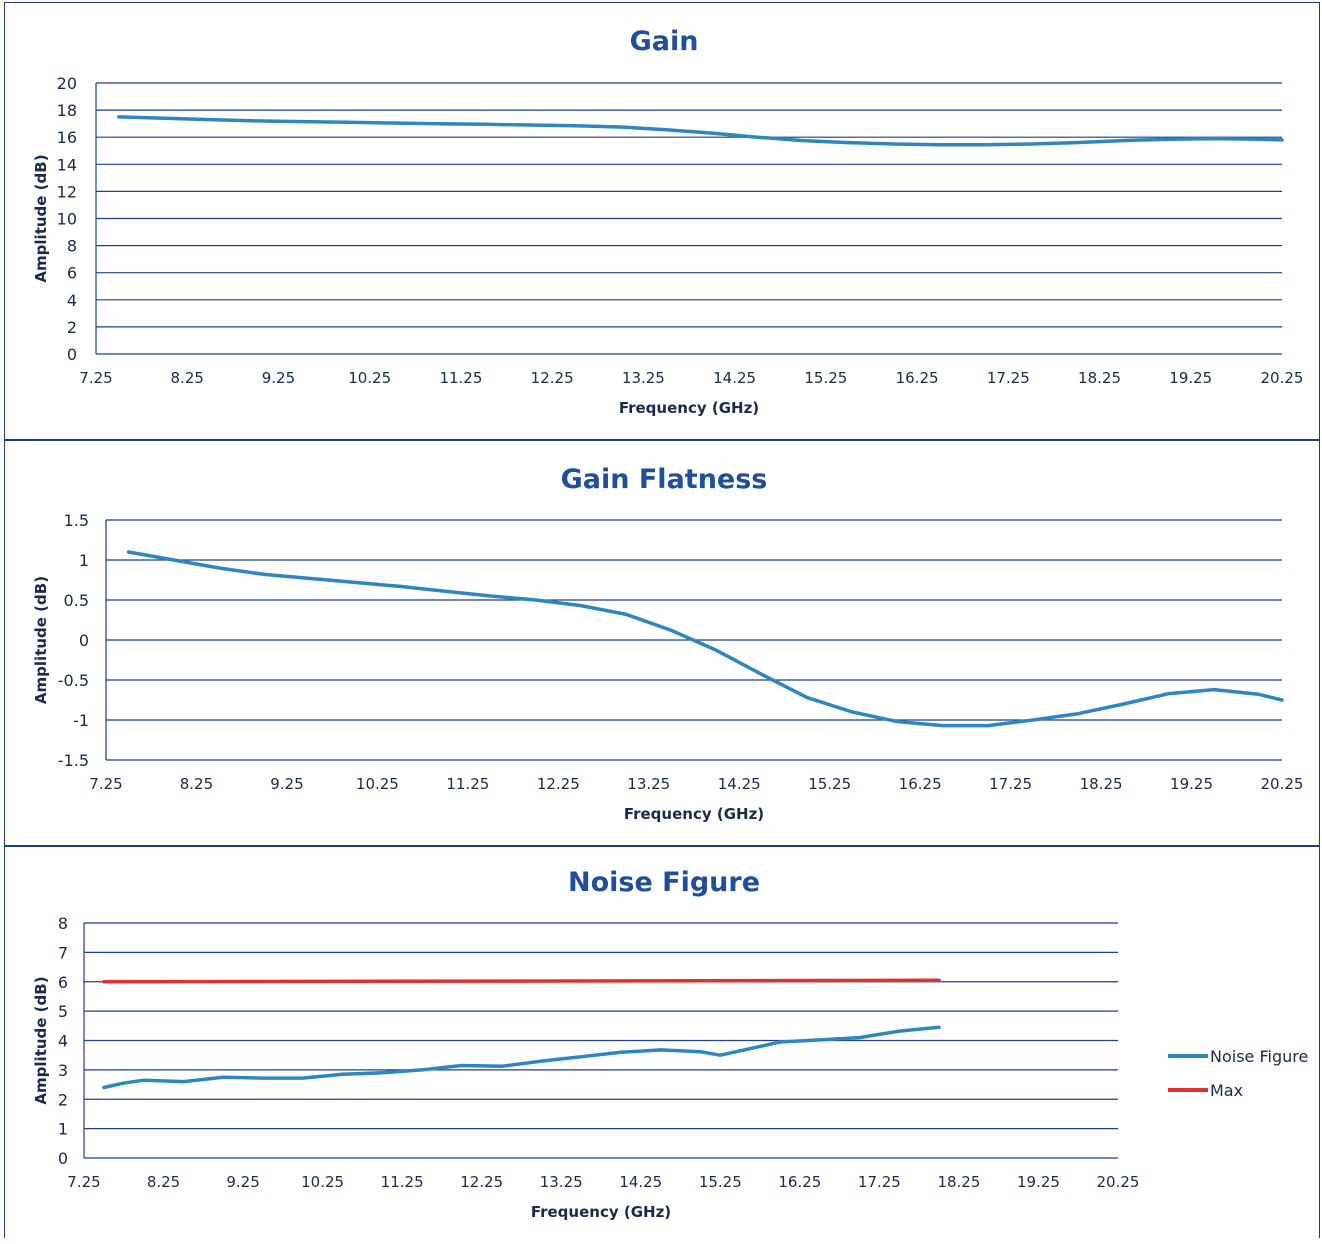 The image size is (1322, 1244). I want to click on chart-title: Gain, so click(664, 41).